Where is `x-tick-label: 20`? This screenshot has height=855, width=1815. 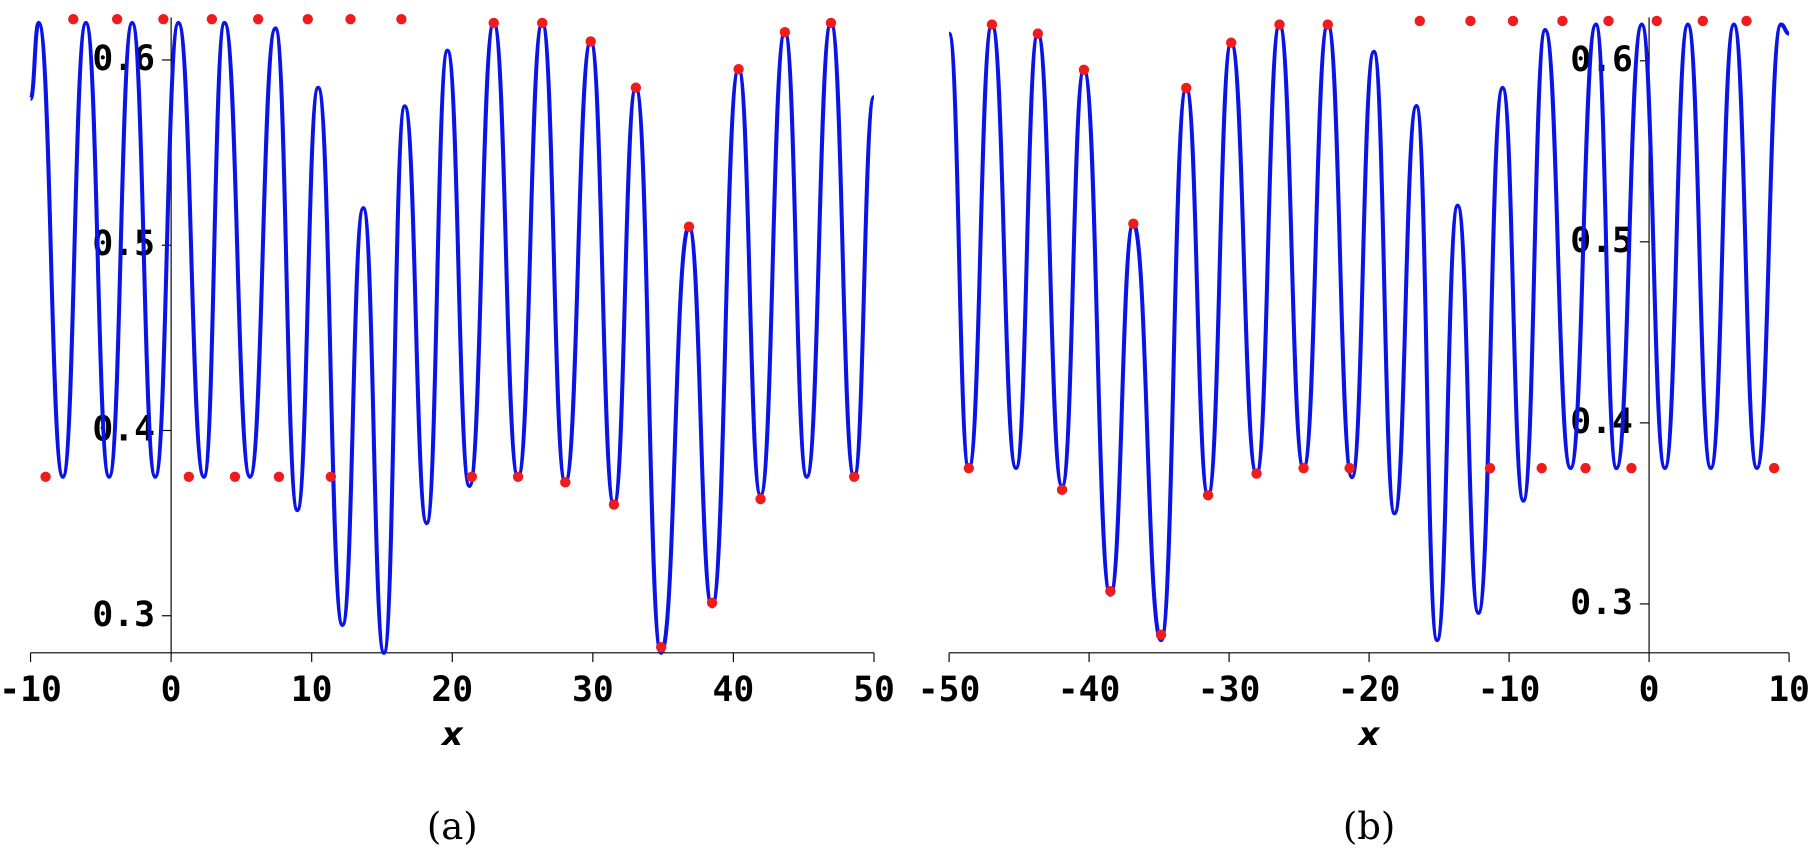
x-tick-label: 20 is located at coordinates (452, 690).